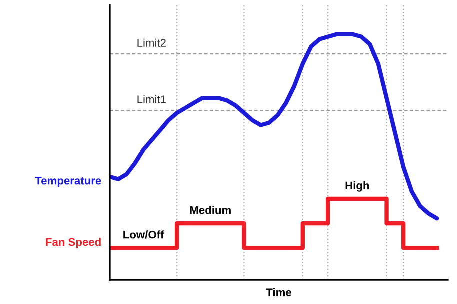 The width and height of the screenshot is (457, 304). Describe the element at coordinates (152, 99) in the screenshot. I see `ref-line-label: Limit1` at that location.